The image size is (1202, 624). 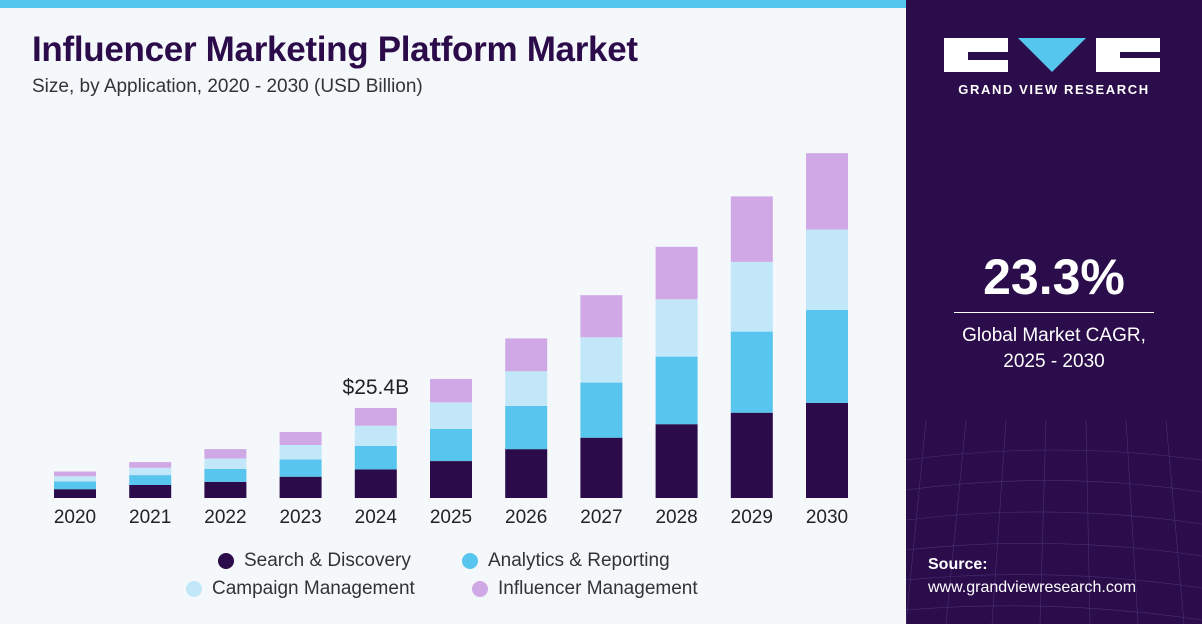 What do you see at coordinates (225, 489) in the screenshot?
I see `bar-2022-search-discovery` at bounding box center [225, 489].